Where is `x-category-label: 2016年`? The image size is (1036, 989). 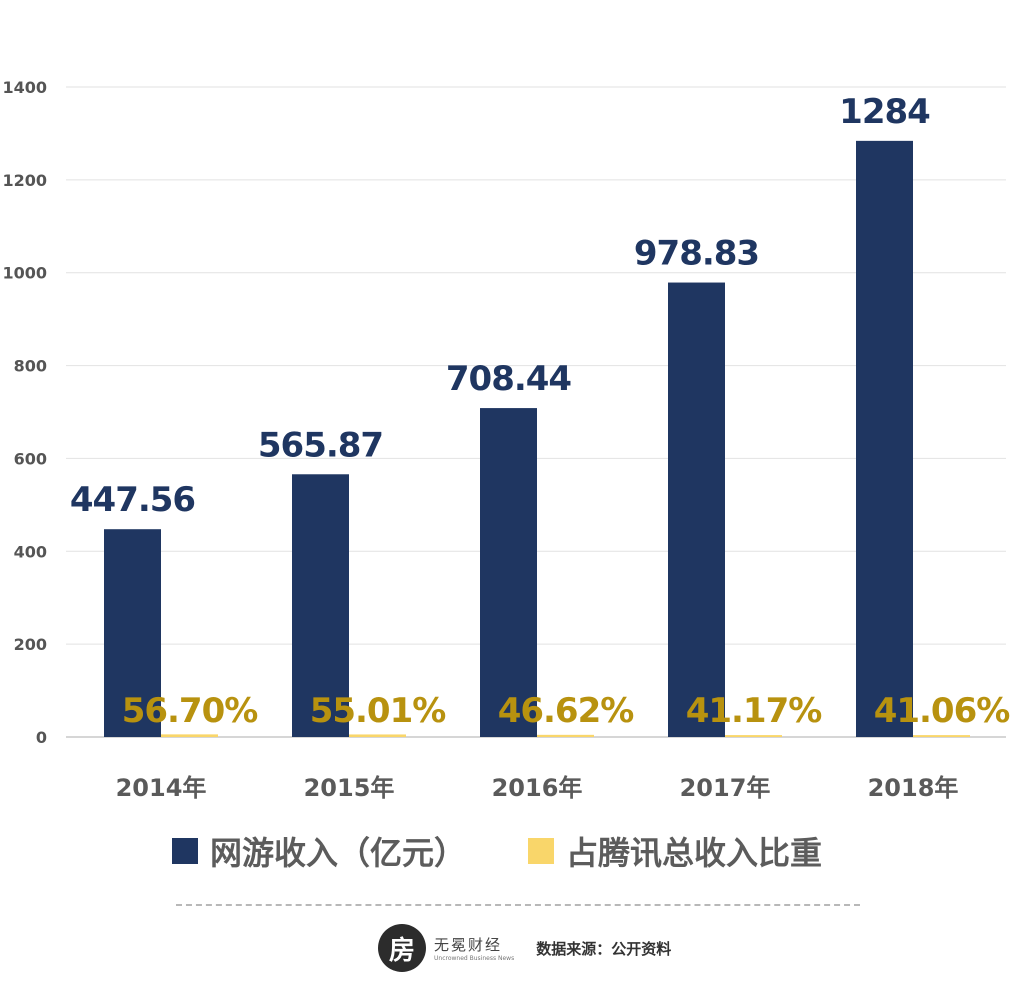
x-category-label: 2016年 is located at coordinates (537, 788).